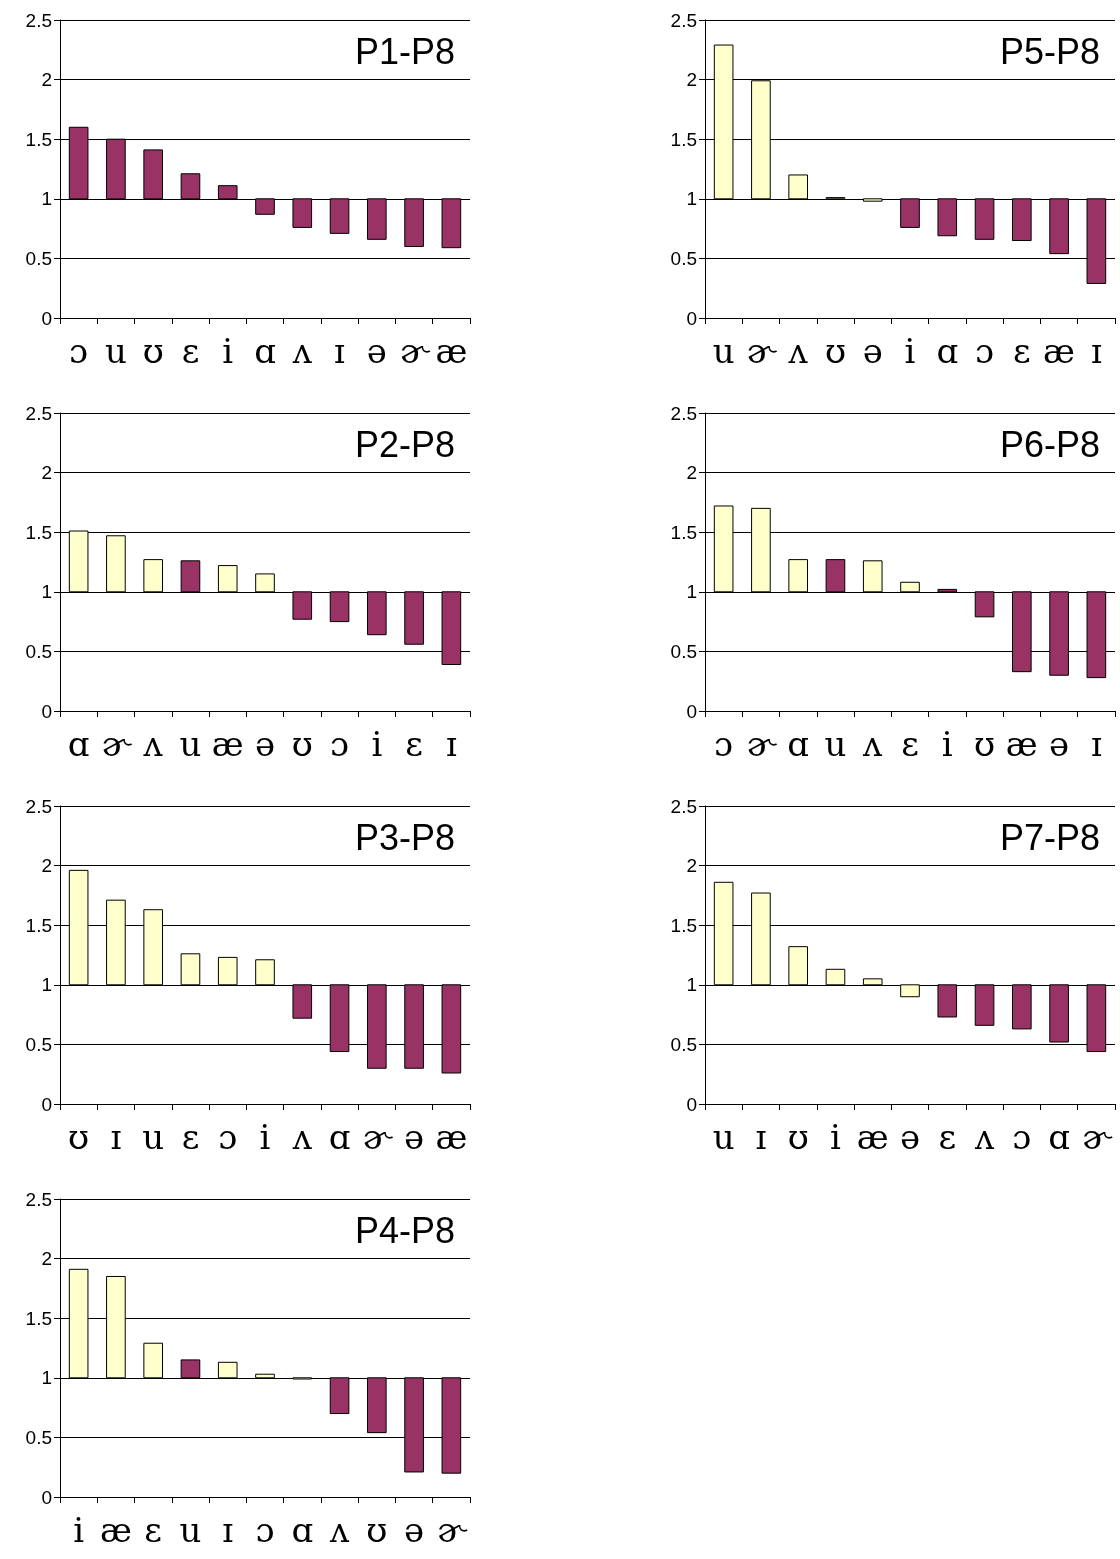  Describe the element at coordinates (405, 837) in the screenshot. I see `chart-title: P3-P8` at that location.